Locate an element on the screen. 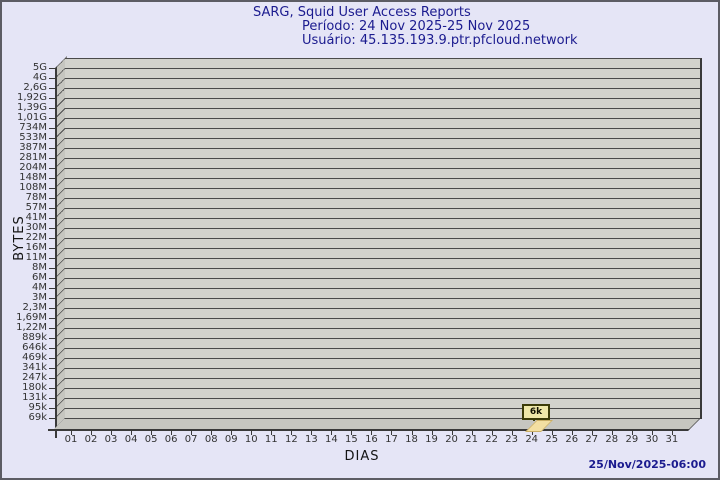 This screenshot has height=480, width=720. y-tick-label: 22M is located at coordinates (36, 237).